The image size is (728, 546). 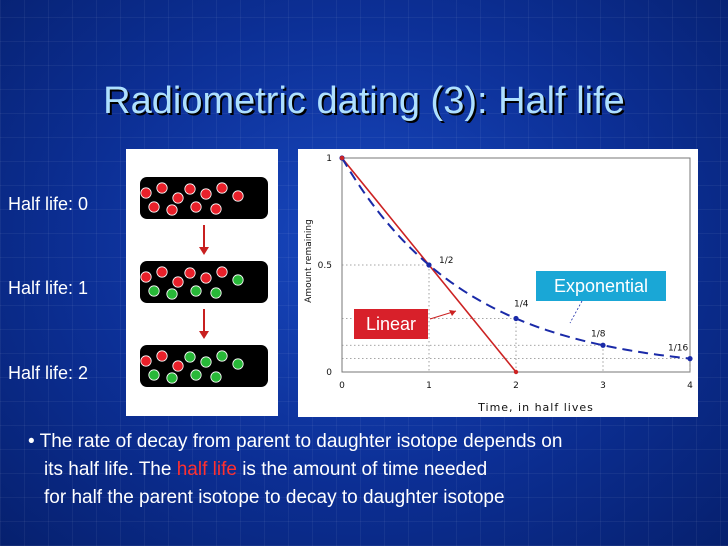 I want to click on point-label: 1/2, so click(x=446, y=261).